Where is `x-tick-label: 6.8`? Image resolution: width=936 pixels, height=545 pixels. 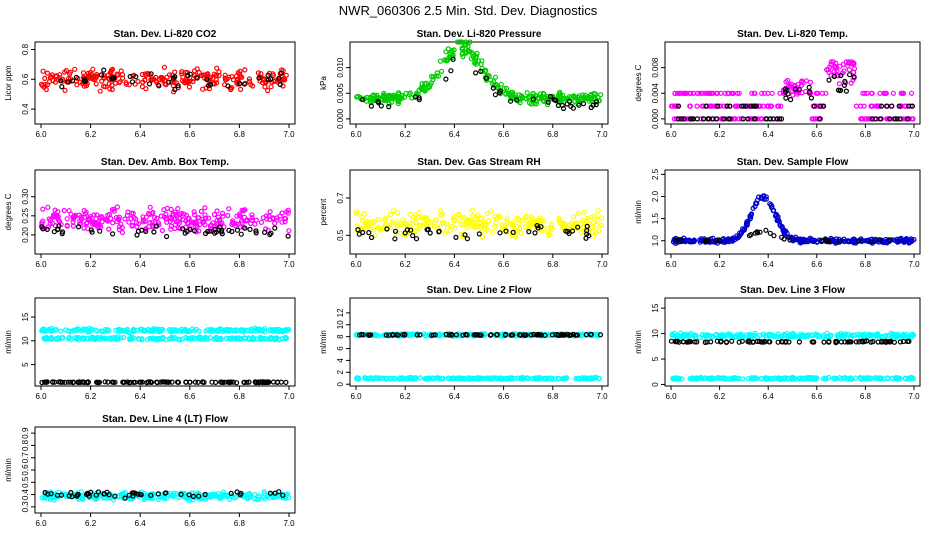
x-tick-label: 6.8 is located at coordinates (240, 264).